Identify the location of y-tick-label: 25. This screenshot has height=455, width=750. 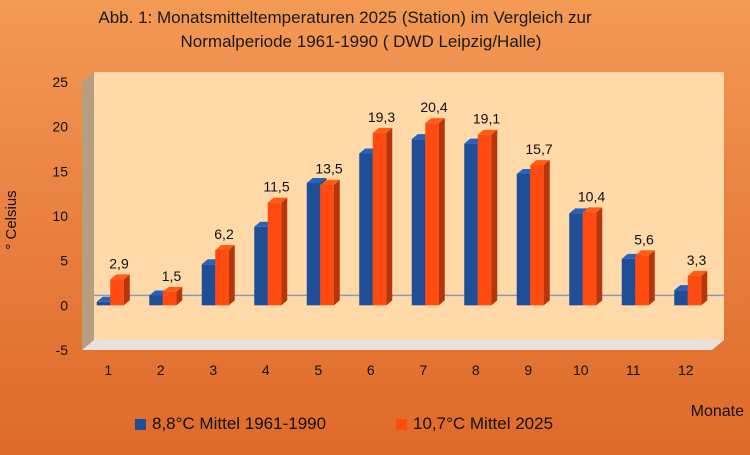
(60, 82).